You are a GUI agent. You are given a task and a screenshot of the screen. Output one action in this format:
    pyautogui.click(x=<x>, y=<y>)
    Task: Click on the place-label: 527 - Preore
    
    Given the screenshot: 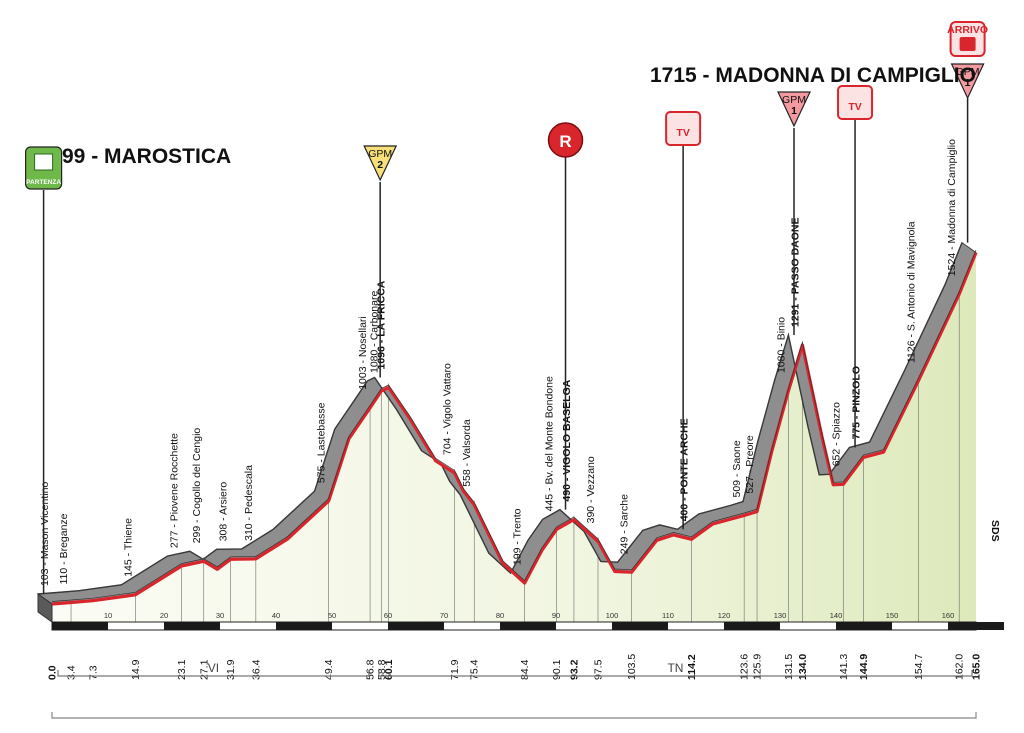 What is the action you would take?
    pyautogui.click(x=750, y=464)
    